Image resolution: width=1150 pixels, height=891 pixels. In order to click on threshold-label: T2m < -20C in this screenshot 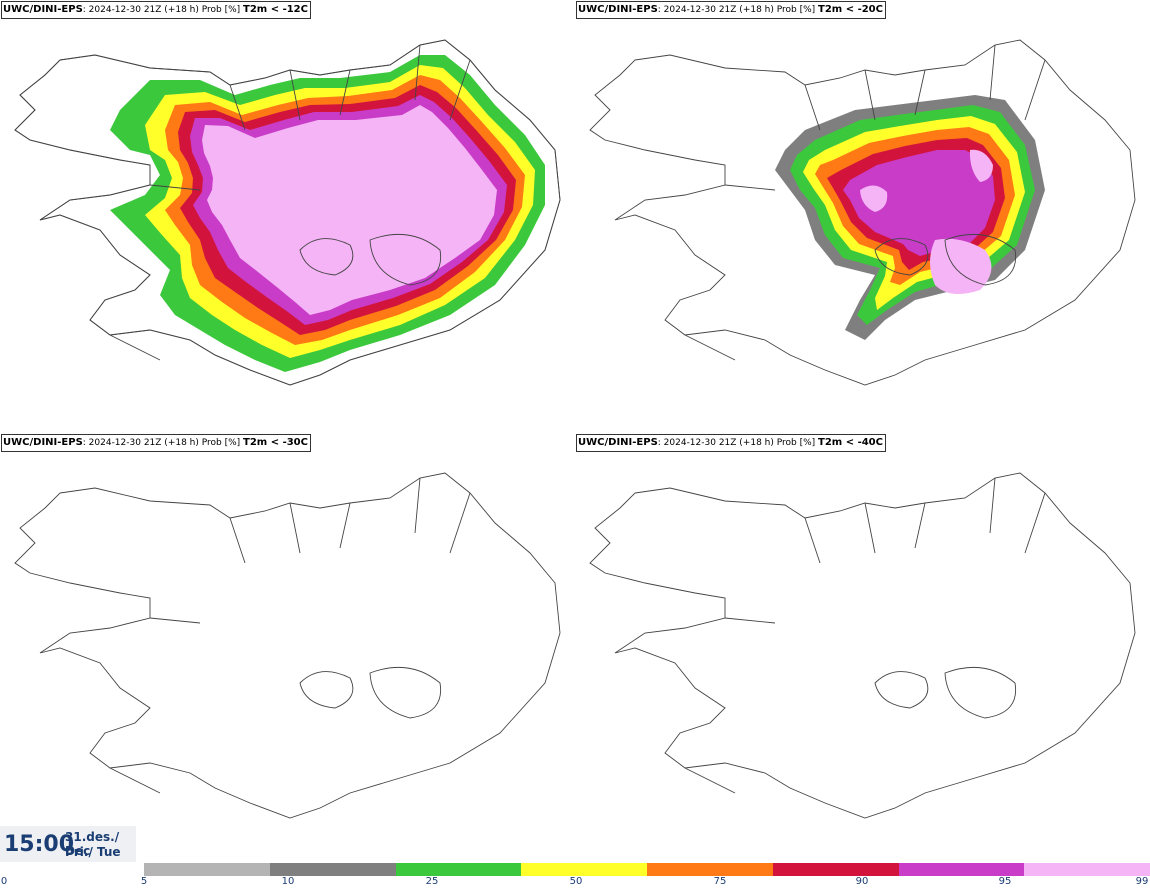, I will do `click(850, 9)`.